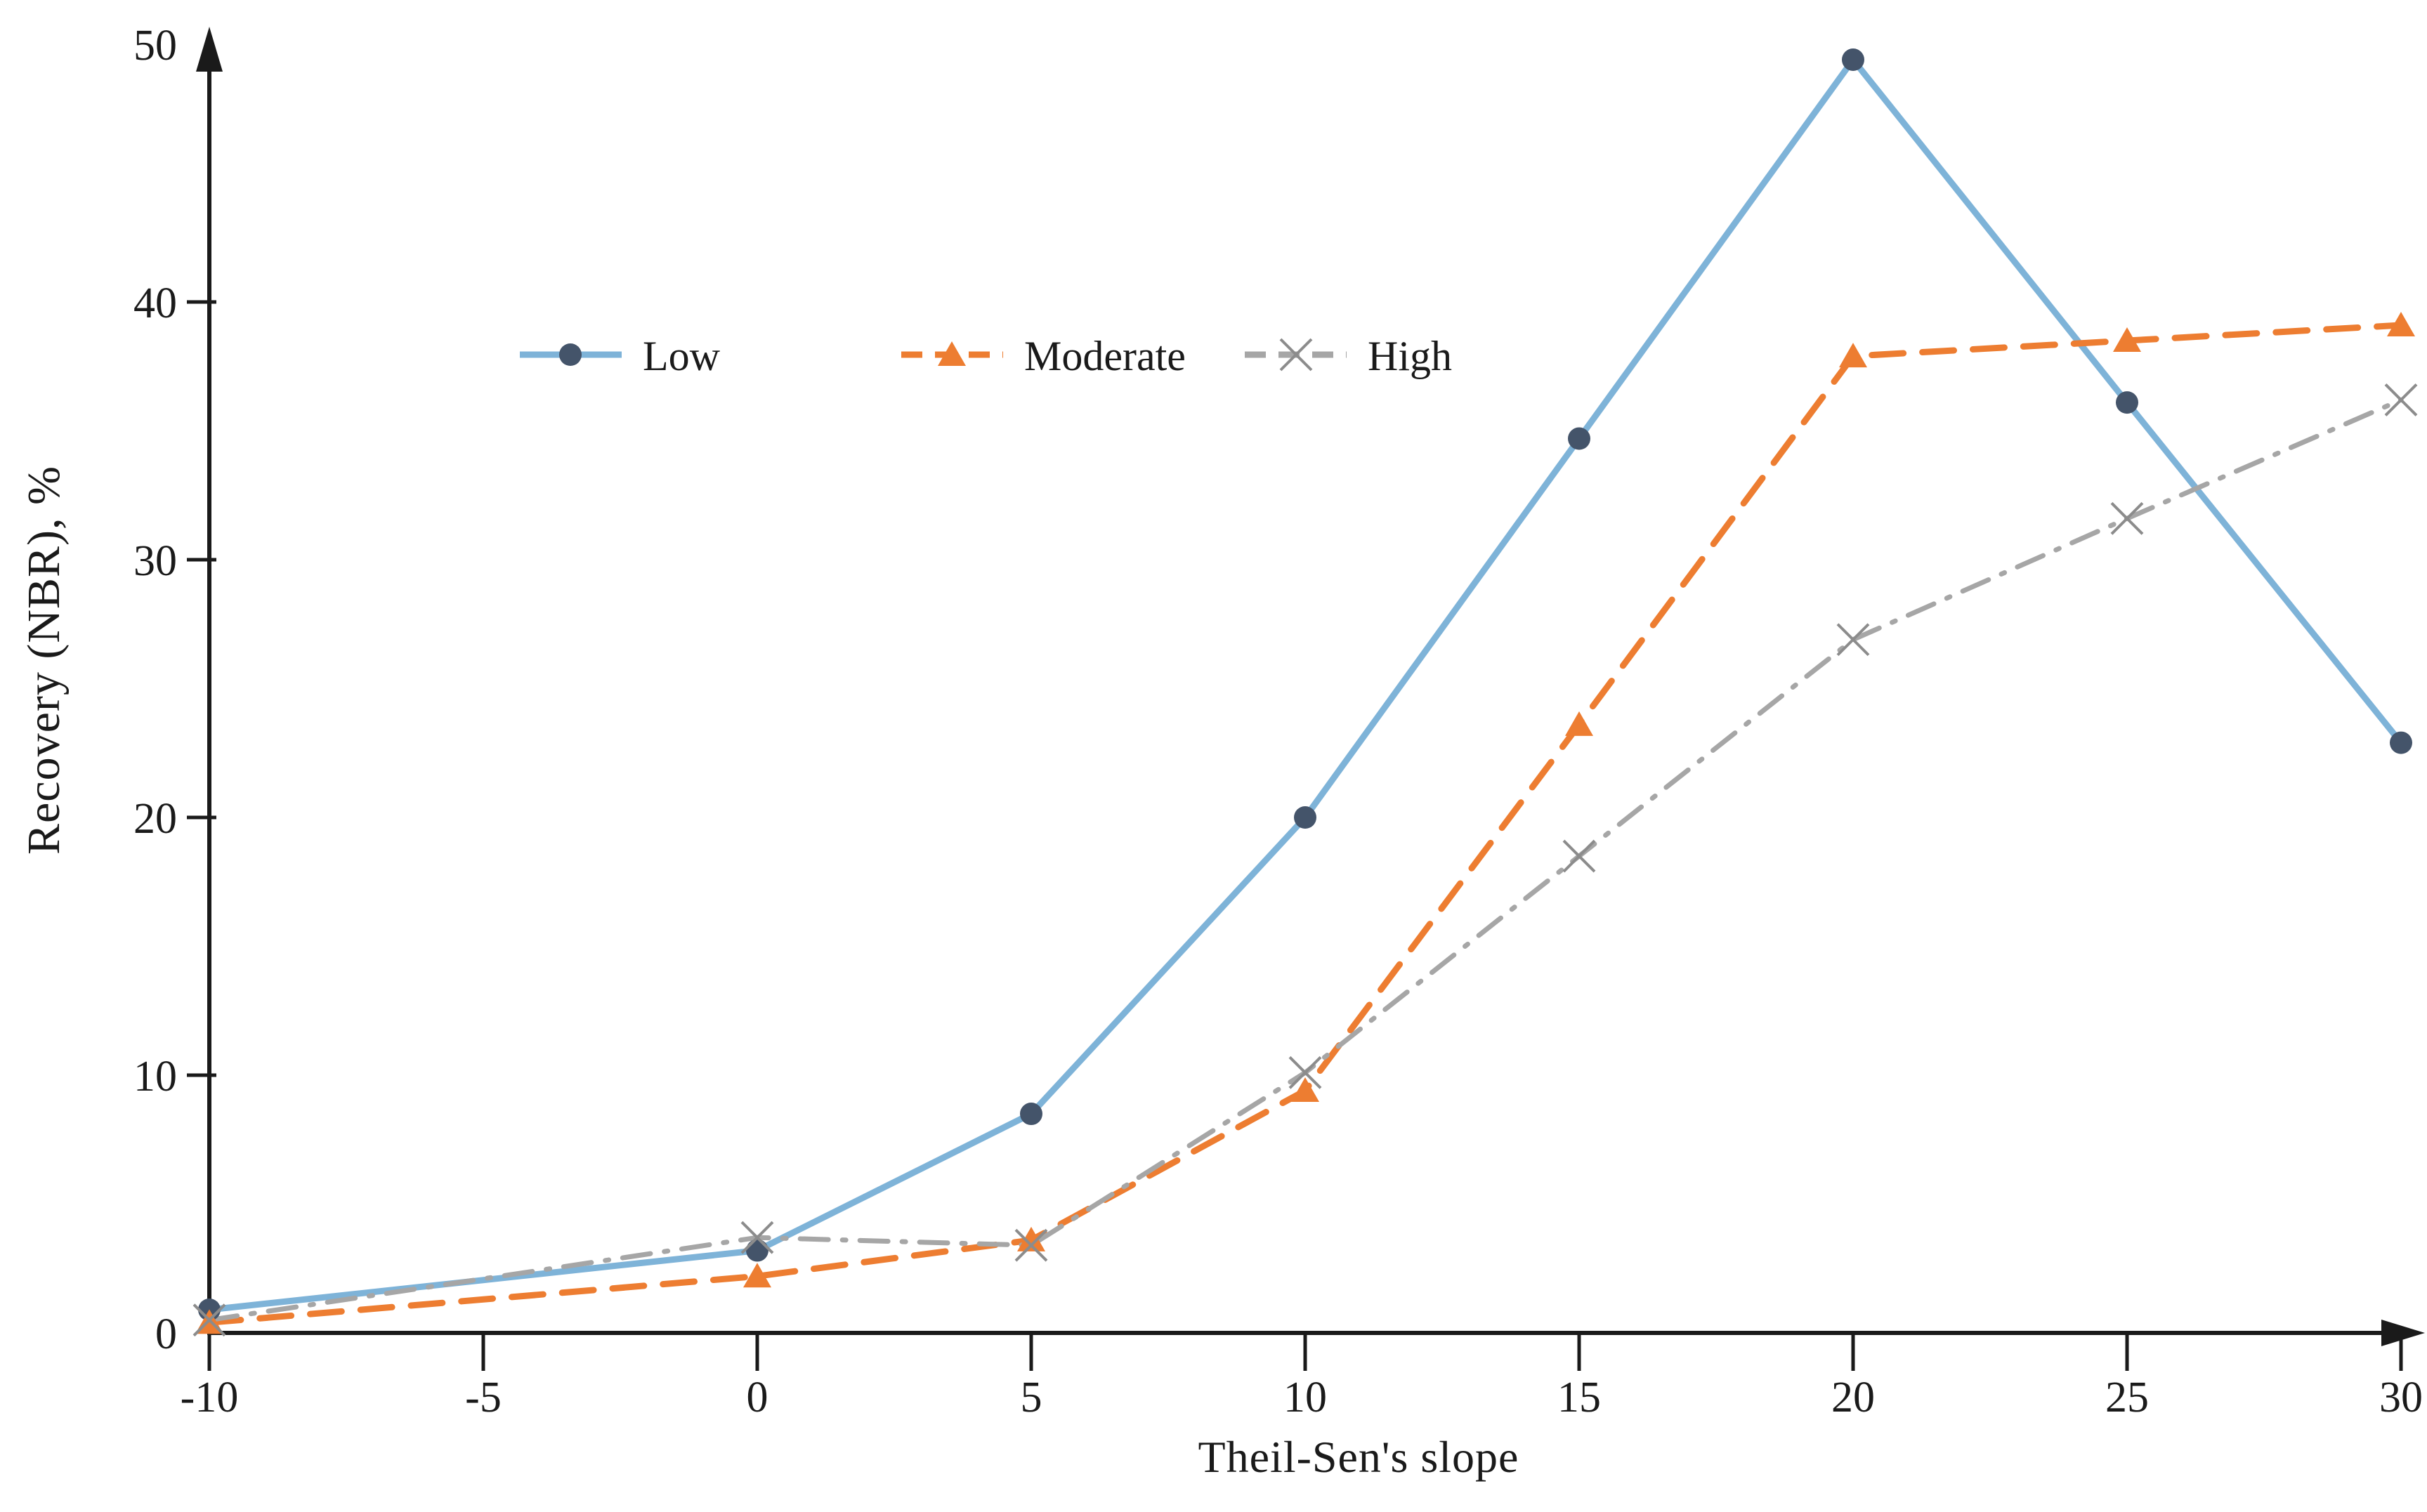  What do you see at coordinates (952, 353) in the screenshot?
I see `legend-marker-moderate-icon` at bounding box center [952, 353].